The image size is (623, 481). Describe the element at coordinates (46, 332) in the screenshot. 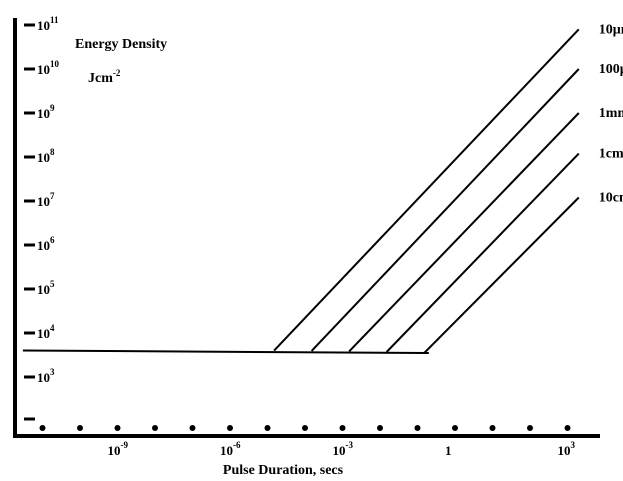

I see `y-tick-label: 10⁴` at that location.